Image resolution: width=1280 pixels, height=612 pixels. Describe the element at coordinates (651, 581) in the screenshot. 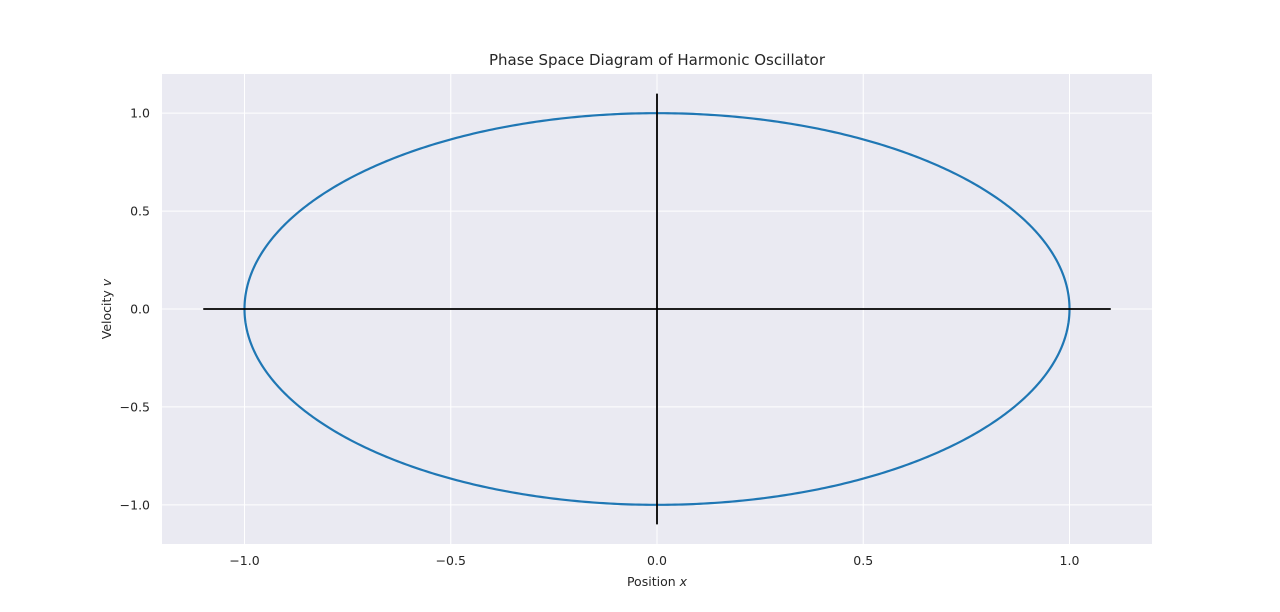

I see `x-axis-label-text: Position` at that location.